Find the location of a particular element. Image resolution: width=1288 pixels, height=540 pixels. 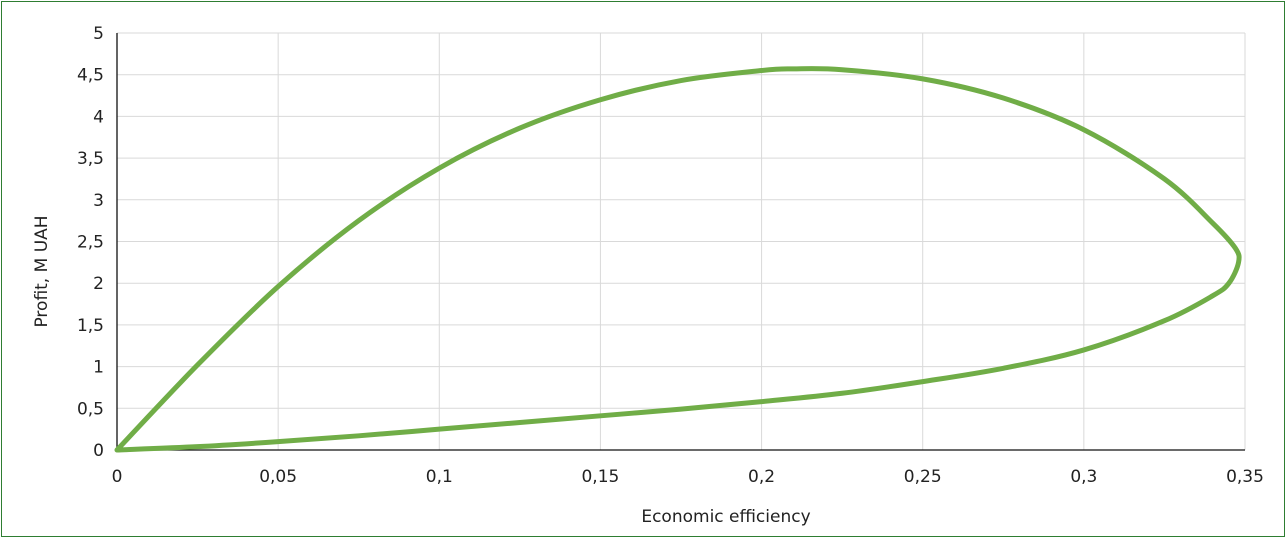

x-tick-label: 0,35 is located at coordinates (1245, 477).